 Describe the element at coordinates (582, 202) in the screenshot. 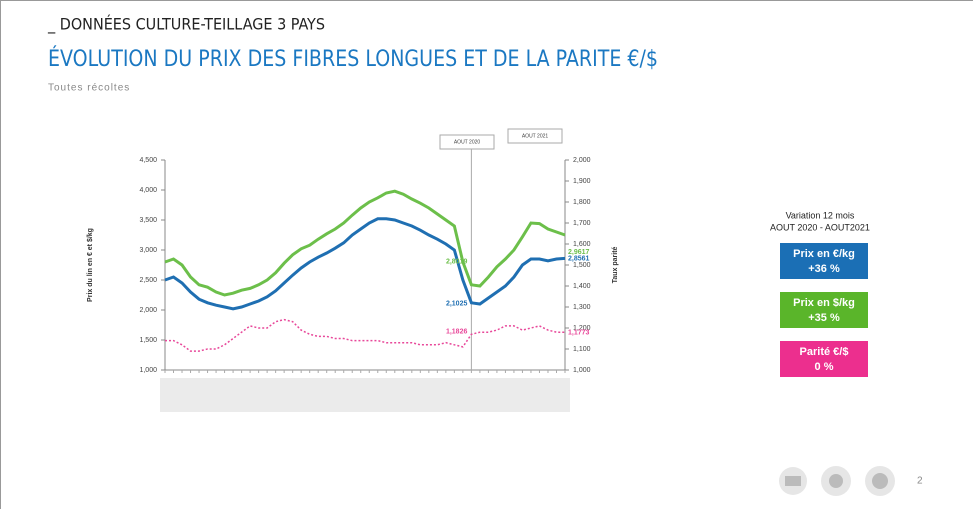

I see `y2-tick-label: 1,800` at that location.